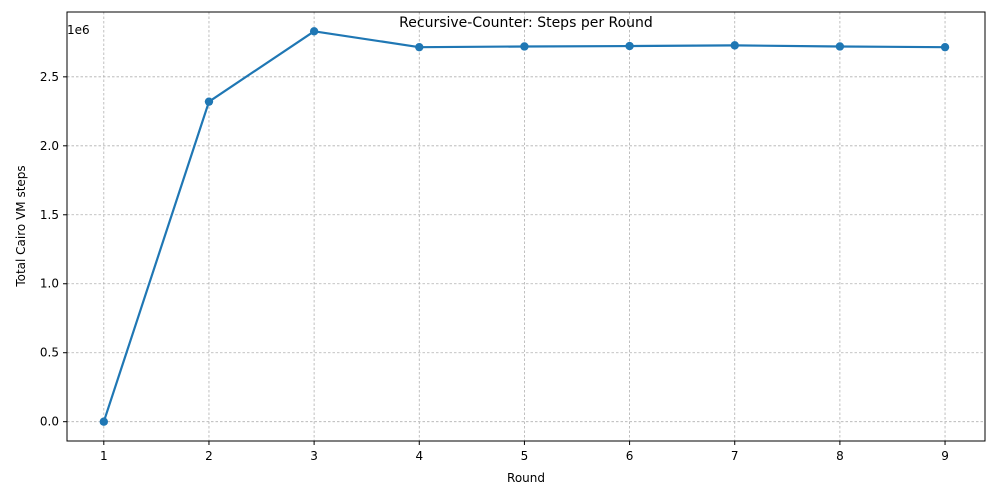  I want to click on y-tick-label: 1.0, so click(49, 284).